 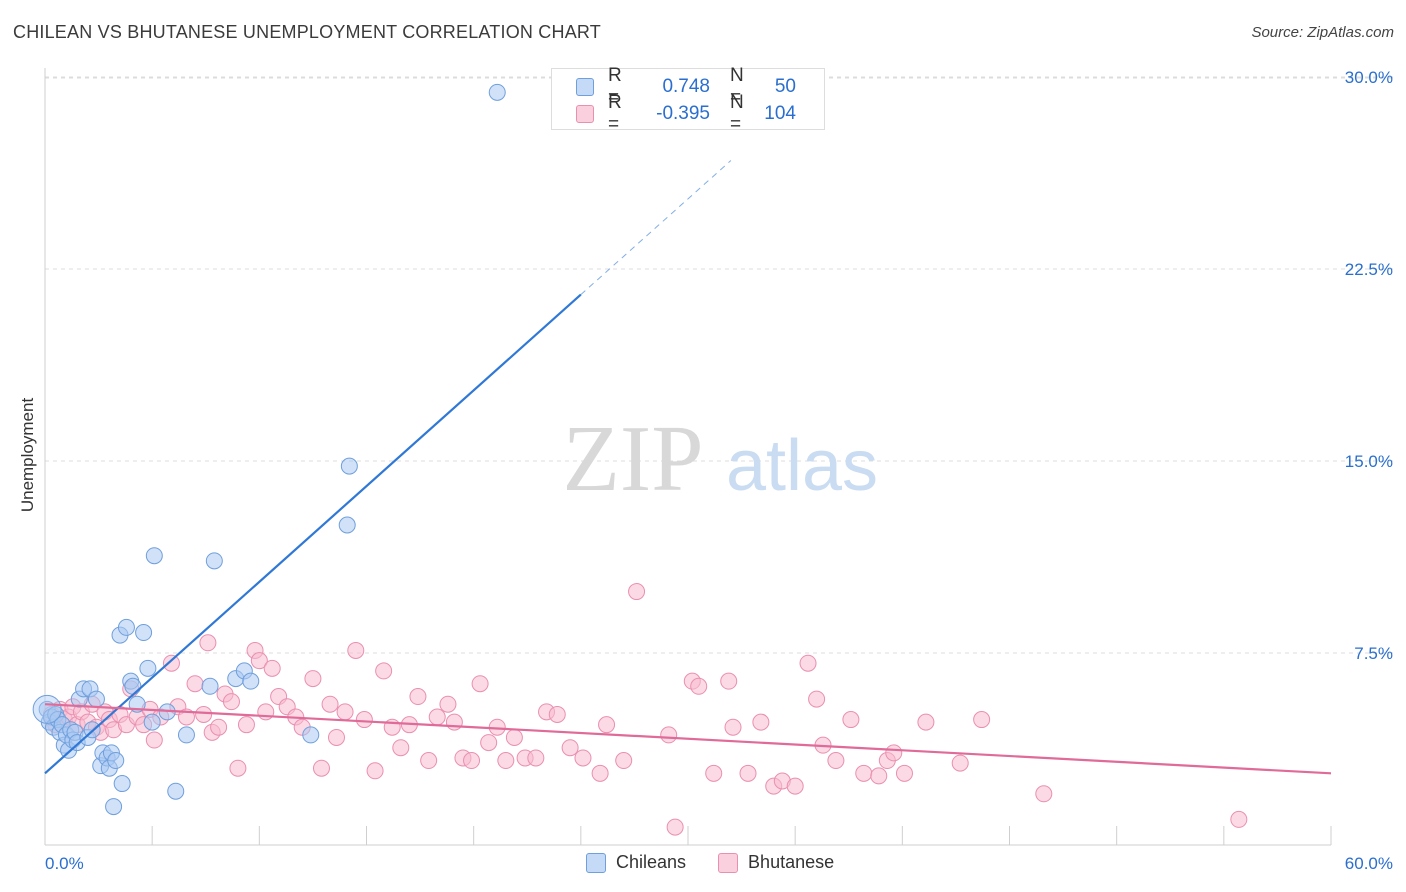 What do you see at coordinates (683, 113) in the screenshot?
I see `r-value-bhutanese: -0.395` at bounding box center [683, 113].